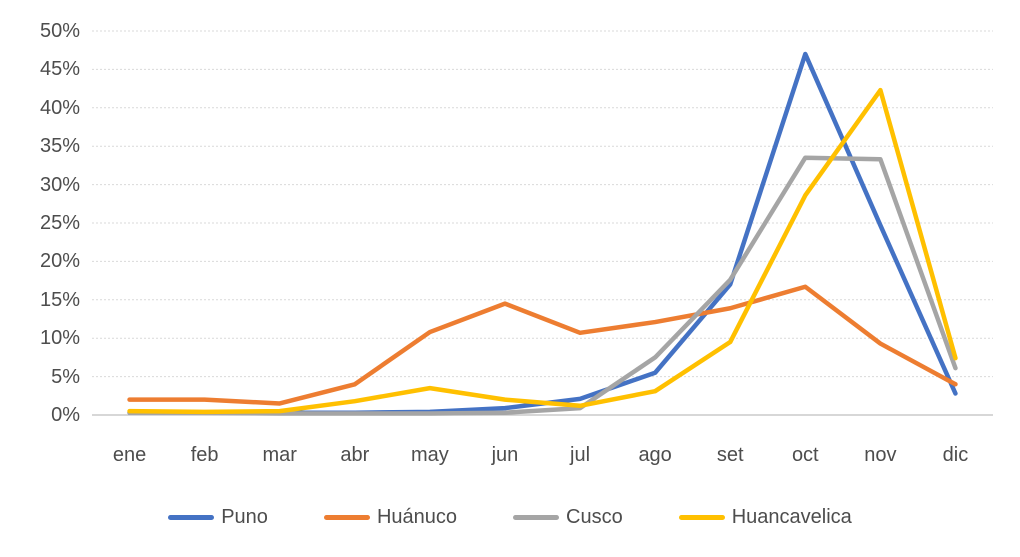 The height and width of the screenshot is (557, 1020). Describe the element at coordinates (279, 455) in the screenshot. I see `x-axis-tick-label: mar` at that location.